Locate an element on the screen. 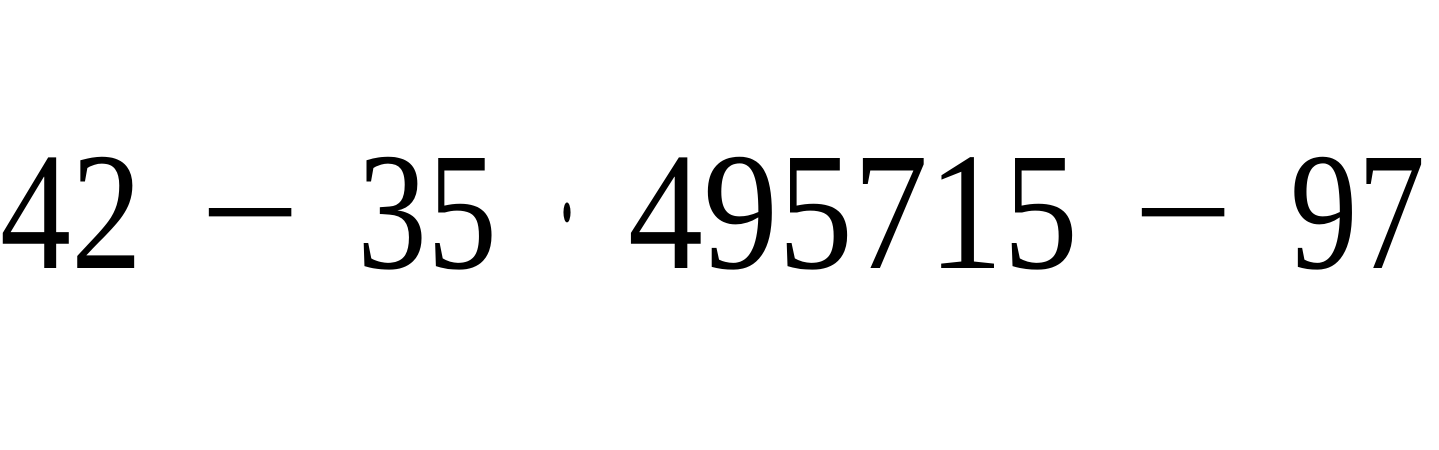 The height and width of the screenshot is (450, 1439). expression-token: 97 is located at coordinates (1357, 212).